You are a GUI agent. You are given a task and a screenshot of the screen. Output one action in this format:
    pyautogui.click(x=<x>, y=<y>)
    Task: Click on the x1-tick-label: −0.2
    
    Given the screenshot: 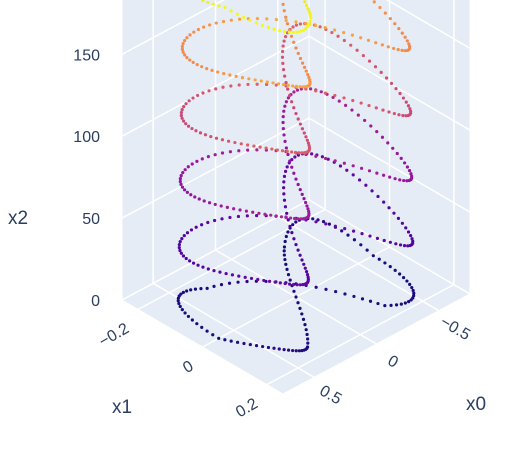 What is the action you would take?
    pyautogui.click(x=114, y=335)
    